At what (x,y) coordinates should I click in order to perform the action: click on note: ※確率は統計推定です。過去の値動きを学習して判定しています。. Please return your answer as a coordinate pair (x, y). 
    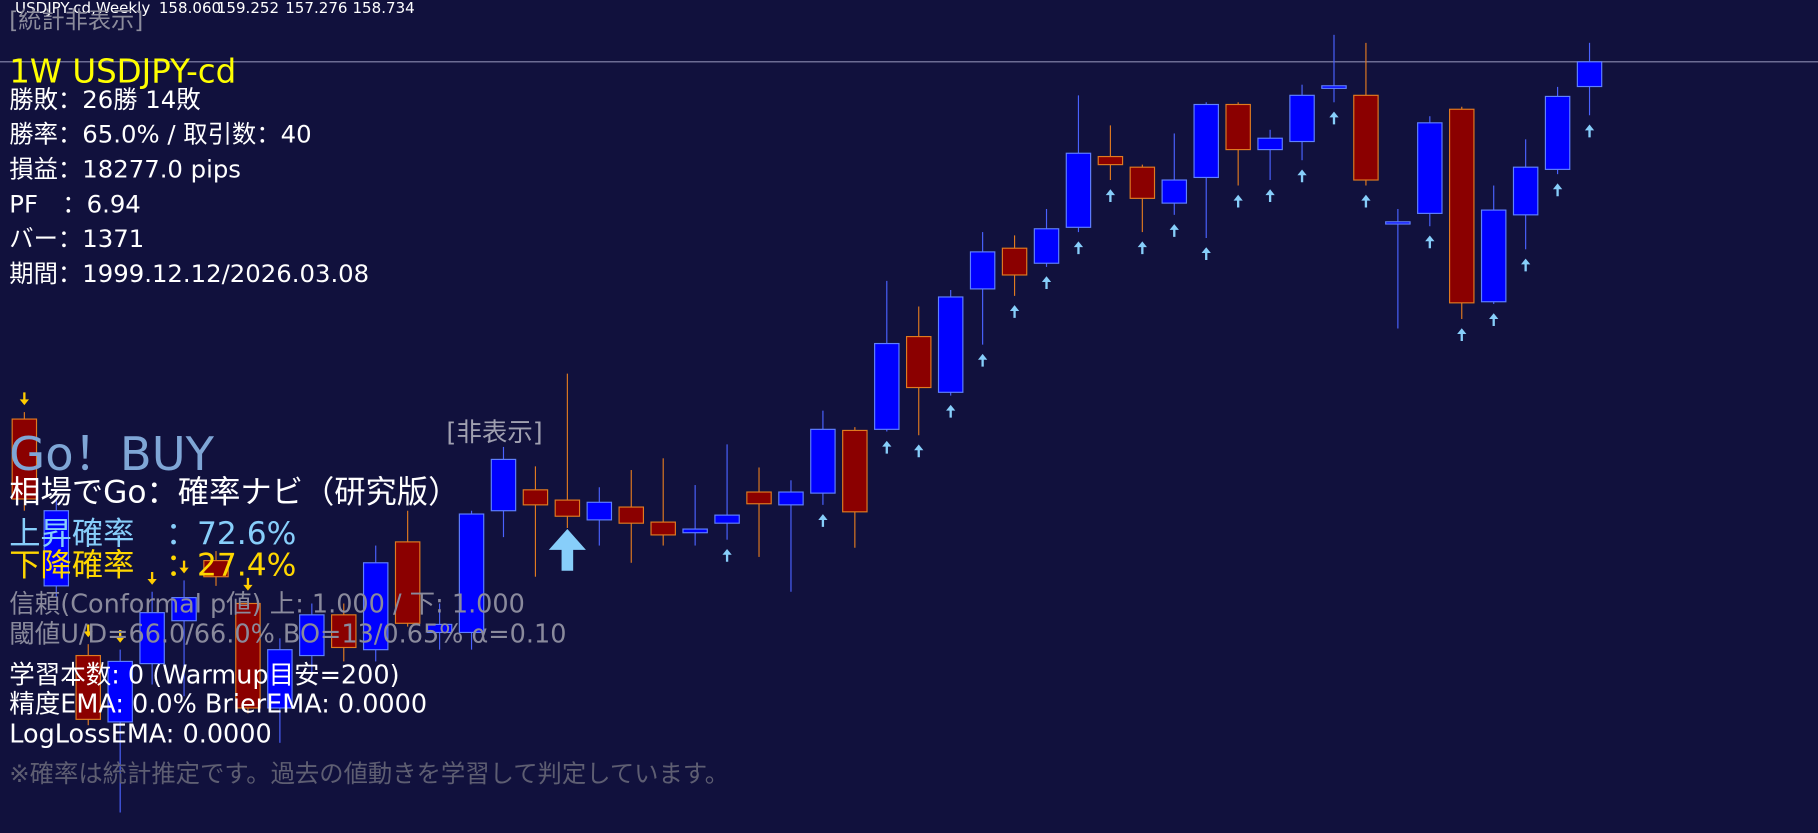
    Looking at the image, I should click on (369, 773).